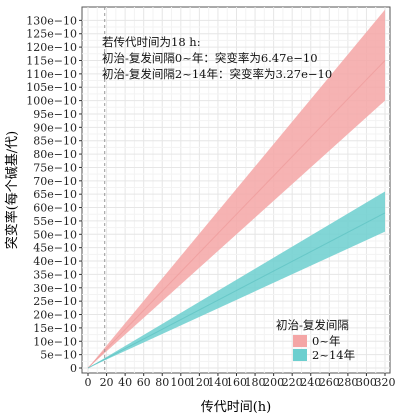 The image size is (401, 416). Describe the element at coordinates (51, 74) in the screenshot. I see `y-tick-label: 110e−10` at that location.